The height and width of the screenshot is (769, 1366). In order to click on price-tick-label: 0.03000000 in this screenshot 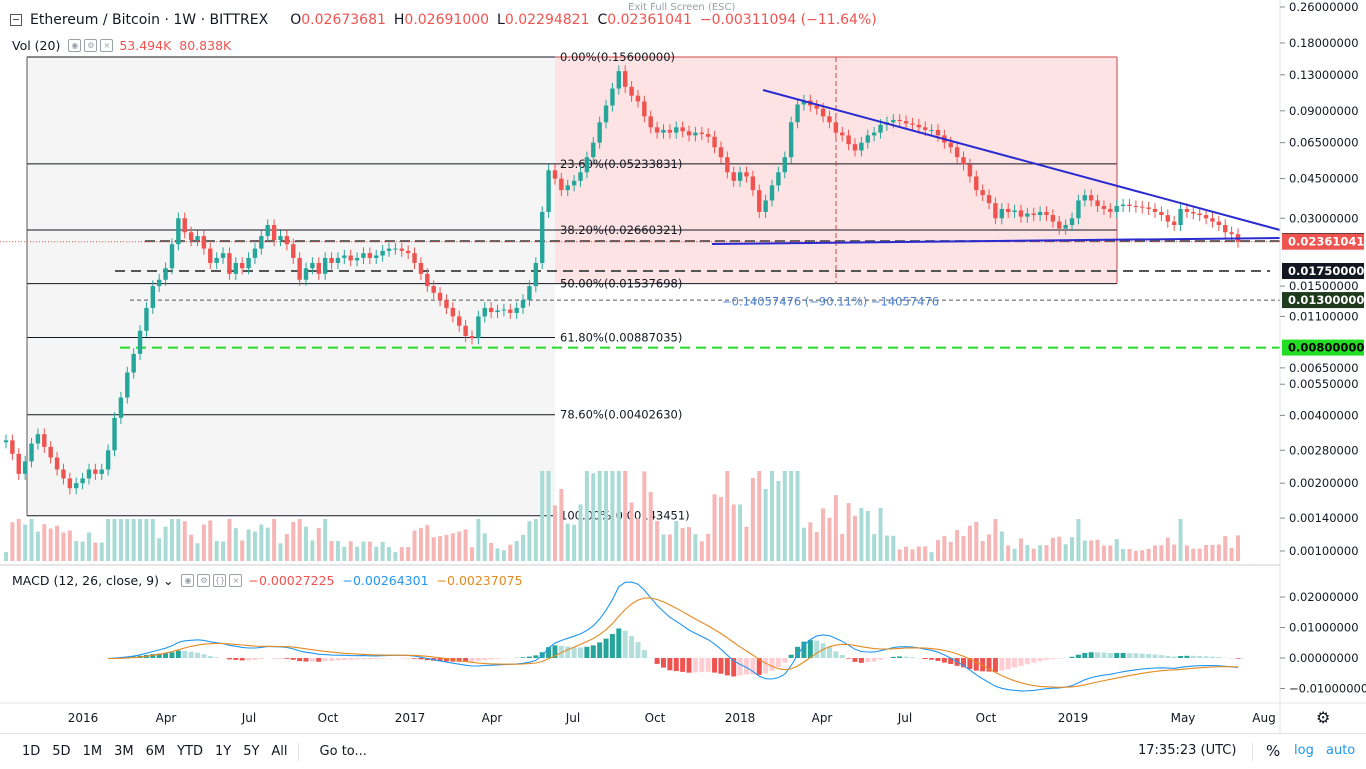, I will do `click(1324, 218)`.